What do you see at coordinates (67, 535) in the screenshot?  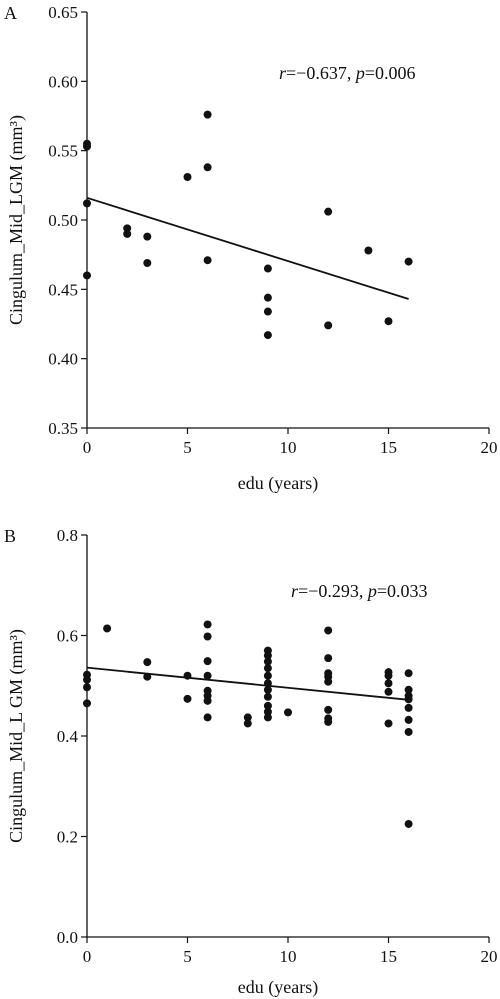 I see `y-tick-label: 0.8` at bounding box center [67, 535].